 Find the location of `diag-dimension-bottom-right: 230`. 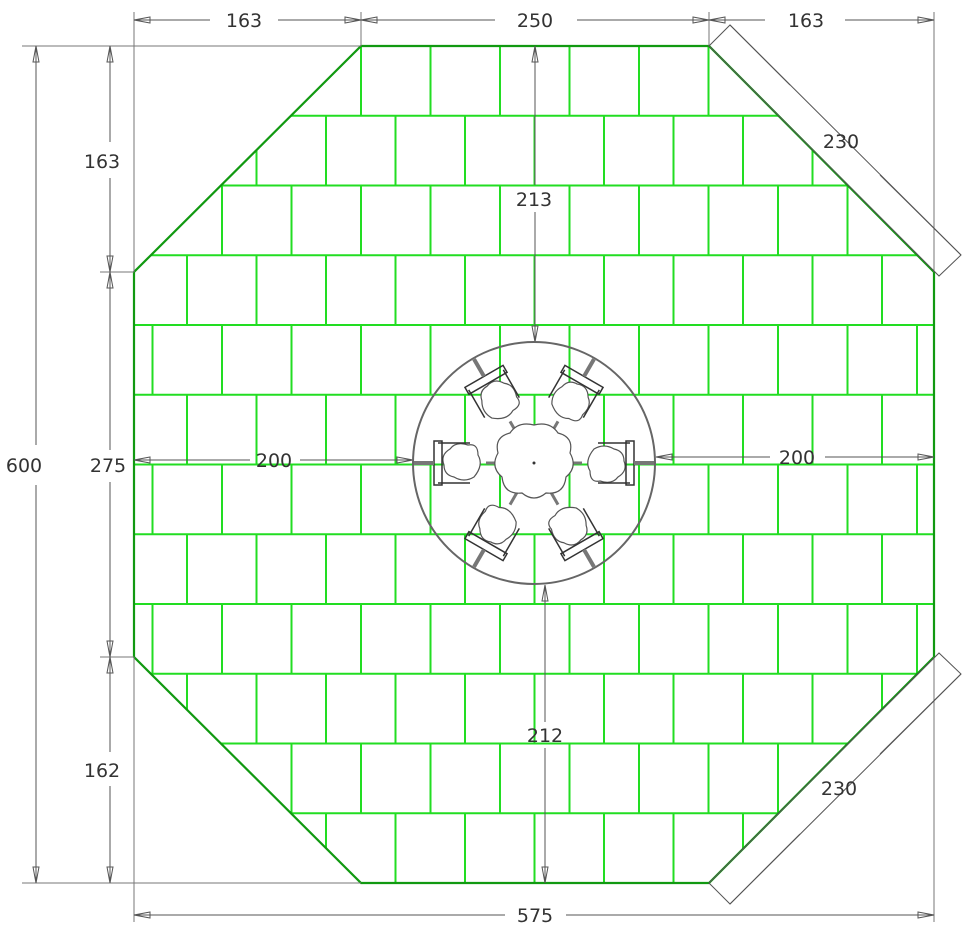

diag-dimension-bottom-right: 230 is located at coordinates (835, 778).